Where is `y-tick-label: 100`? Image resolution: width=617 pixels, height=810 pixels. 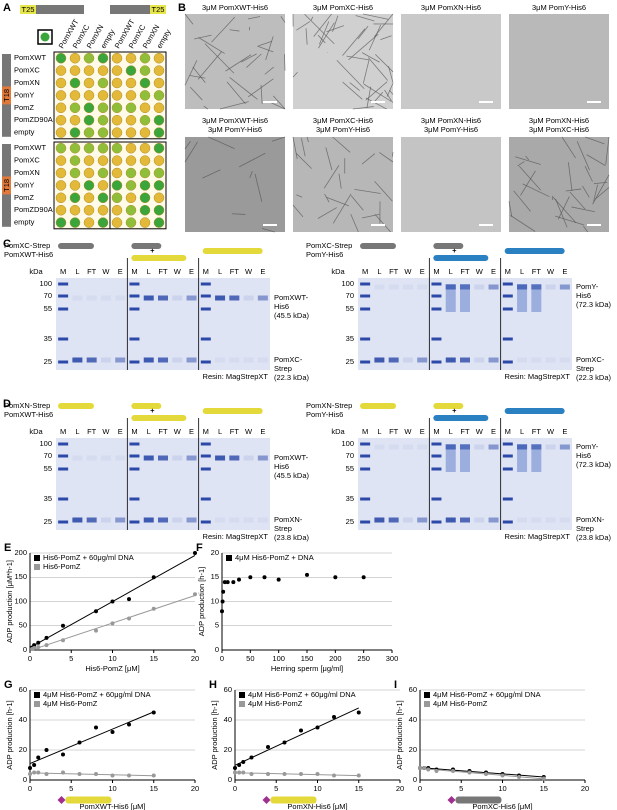
y-tick-label: 100 is located at coordinates (20, 600).